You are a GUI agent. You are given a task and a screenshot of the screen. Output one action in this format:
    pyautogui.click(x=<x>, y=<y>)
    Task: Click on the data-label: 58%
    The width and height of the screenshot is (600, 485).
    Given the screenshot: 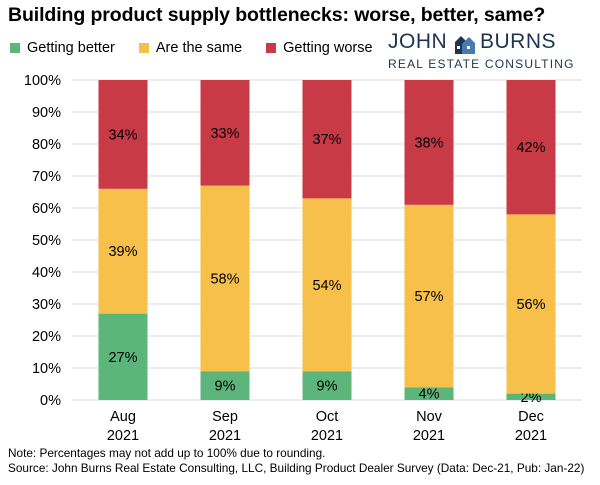 What is the action you would take?
    pyautogui.click(x=224, y=279)
    